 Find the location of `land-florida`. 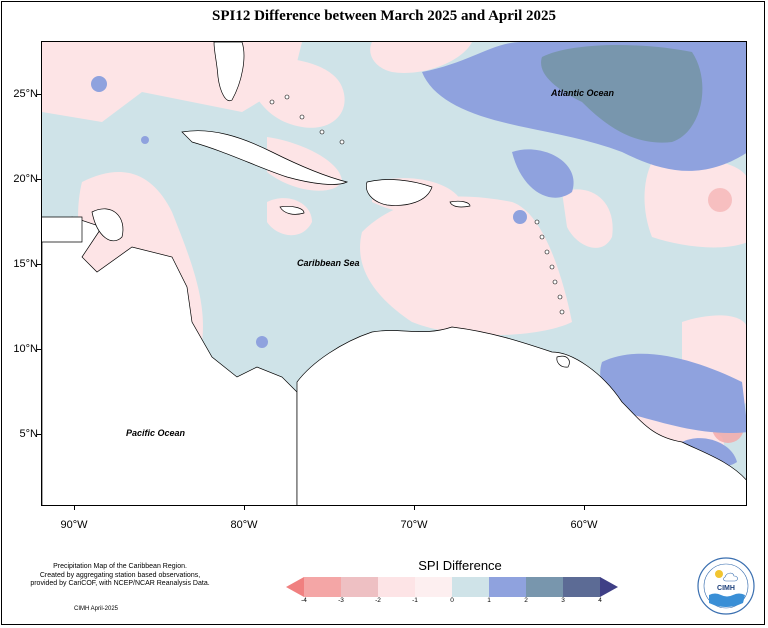

land-florida is located at coordinates (229, 72).